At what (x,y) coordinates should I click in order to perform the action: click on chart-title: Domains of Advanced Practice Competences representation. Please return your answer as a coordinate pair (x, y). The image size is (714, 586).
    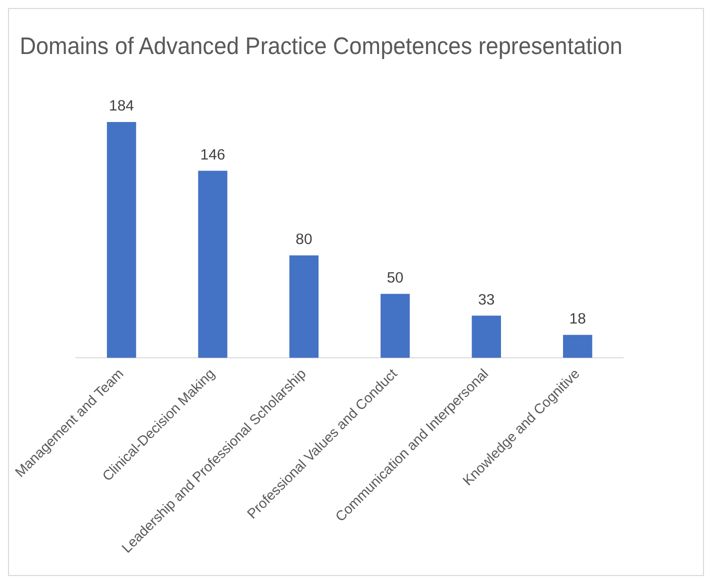
    Looking at the image, I should click on (321, 46).